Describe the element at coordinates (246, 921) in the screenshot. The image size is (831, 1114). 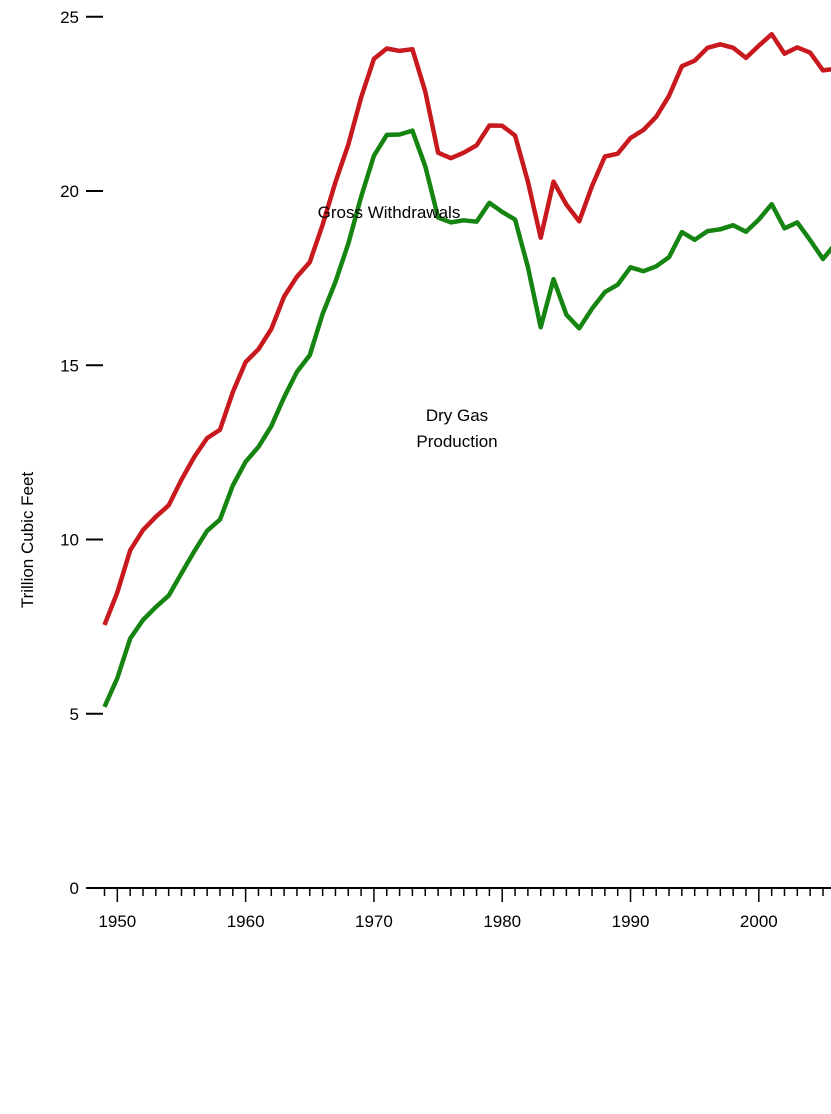
I see `x-tick-label-1960: 1960` at that location.